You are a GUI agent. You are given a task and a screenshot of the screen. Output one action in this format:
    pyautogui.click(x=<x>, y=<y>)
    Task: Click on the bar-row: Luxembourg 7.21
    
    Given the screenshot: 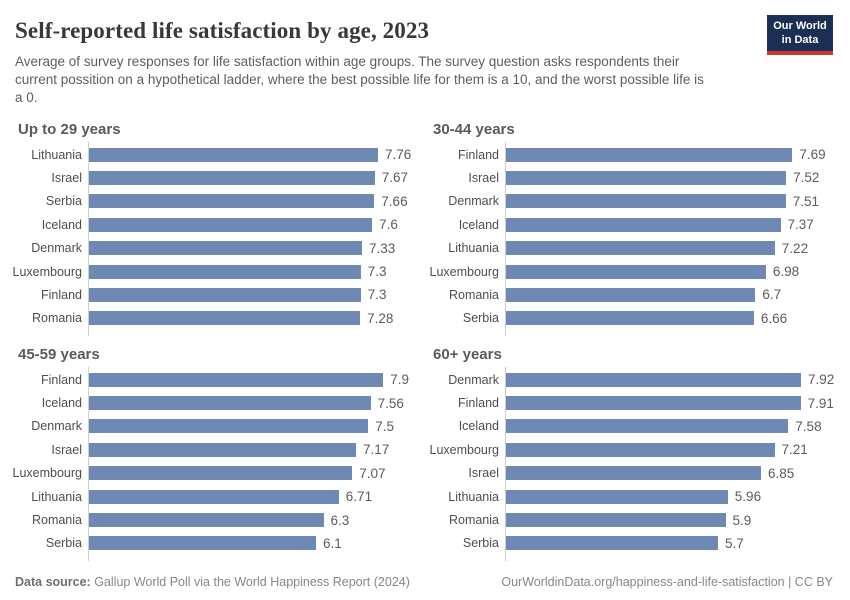 What is the action you would take?
    pyautogui.click(x=637, y=449)
    